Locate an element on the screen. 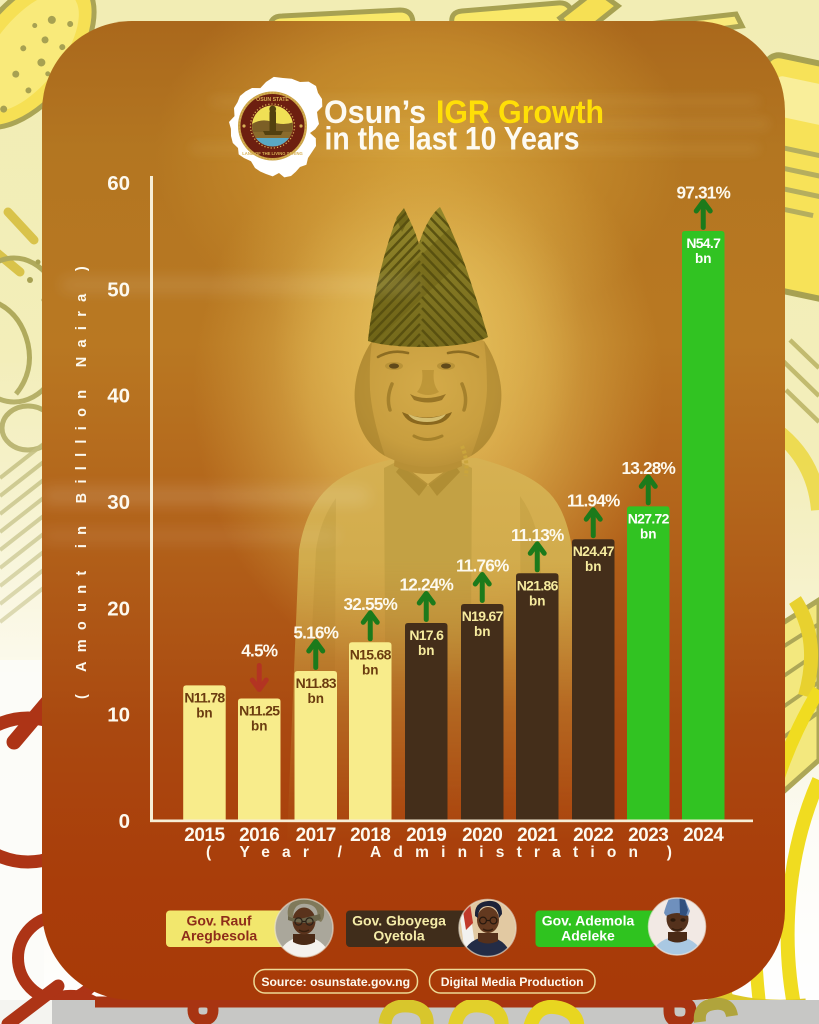 Image resolution: width=819 pixels, height=1024 pixels. svg-text: 2019 is located at coordinates (426, 835).